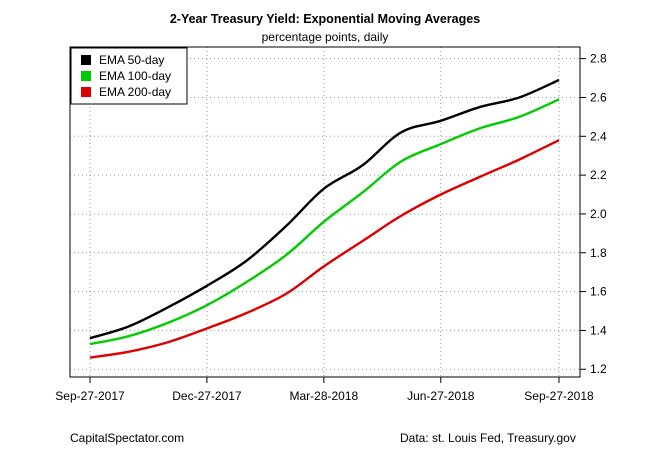 Image resolution: width=650 pixels, height=450 pixels. I want to click on y-tick-label: 2.6, so click(598, 97).